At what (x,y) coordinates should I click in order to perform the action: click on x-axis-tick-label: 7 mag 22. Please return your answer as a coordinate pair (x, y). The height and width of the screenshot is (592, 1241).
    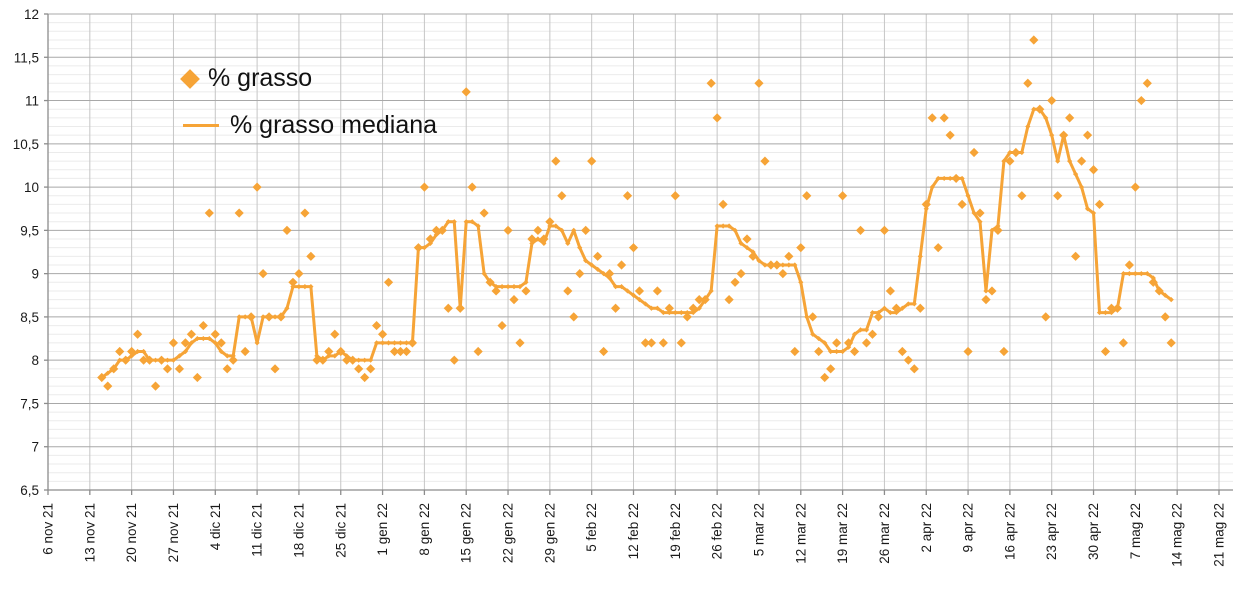
    Looking at the image, I should click on (1135, 531).